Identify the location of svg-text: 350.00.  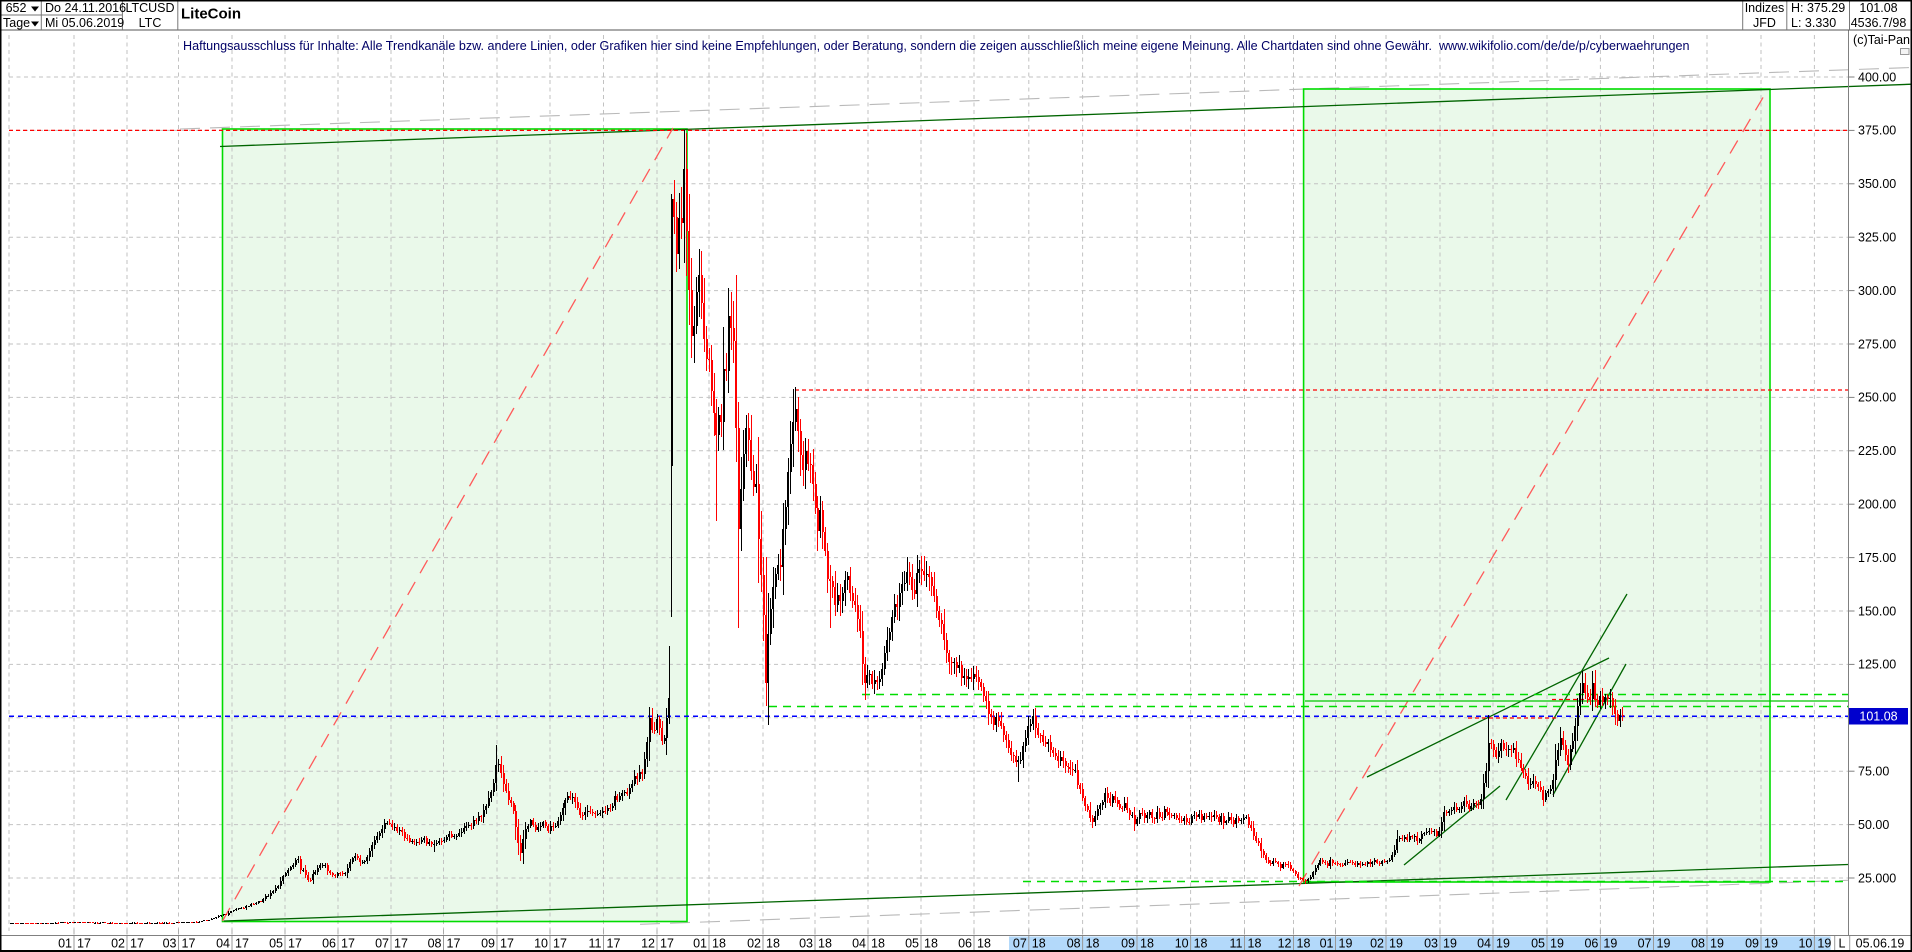
(1877, 184).